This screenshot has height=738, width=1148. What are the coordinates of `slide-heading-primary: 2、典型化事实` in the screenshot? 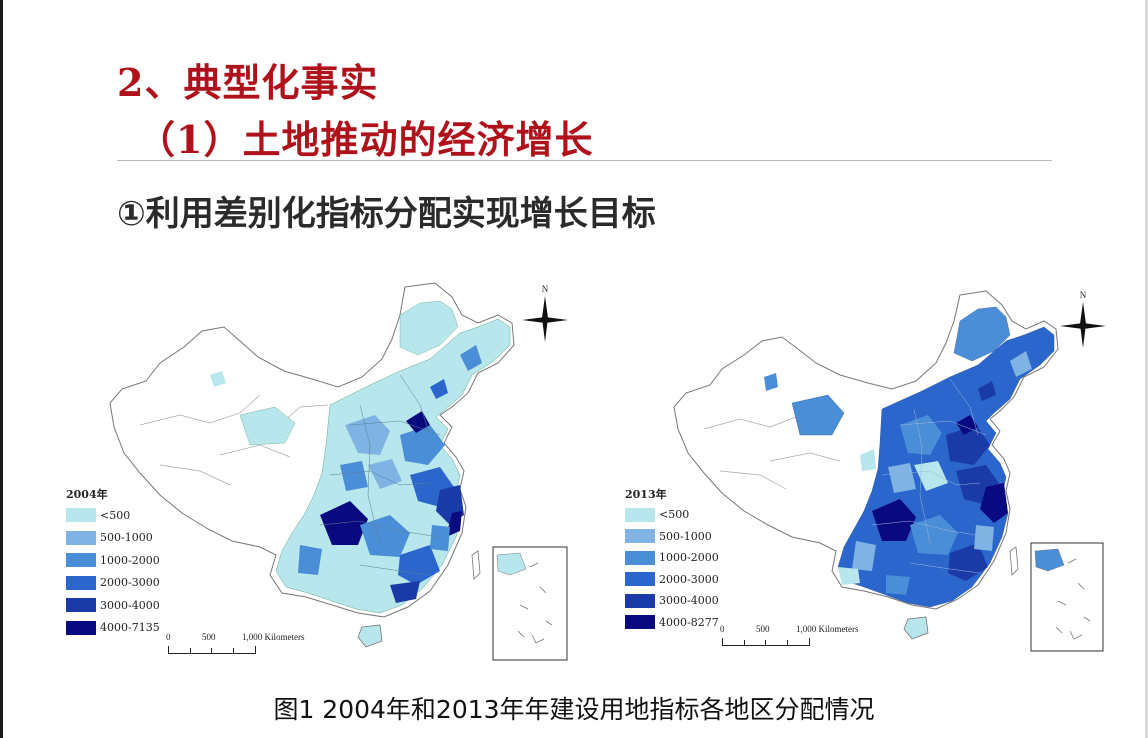 It's located at (248, 82).